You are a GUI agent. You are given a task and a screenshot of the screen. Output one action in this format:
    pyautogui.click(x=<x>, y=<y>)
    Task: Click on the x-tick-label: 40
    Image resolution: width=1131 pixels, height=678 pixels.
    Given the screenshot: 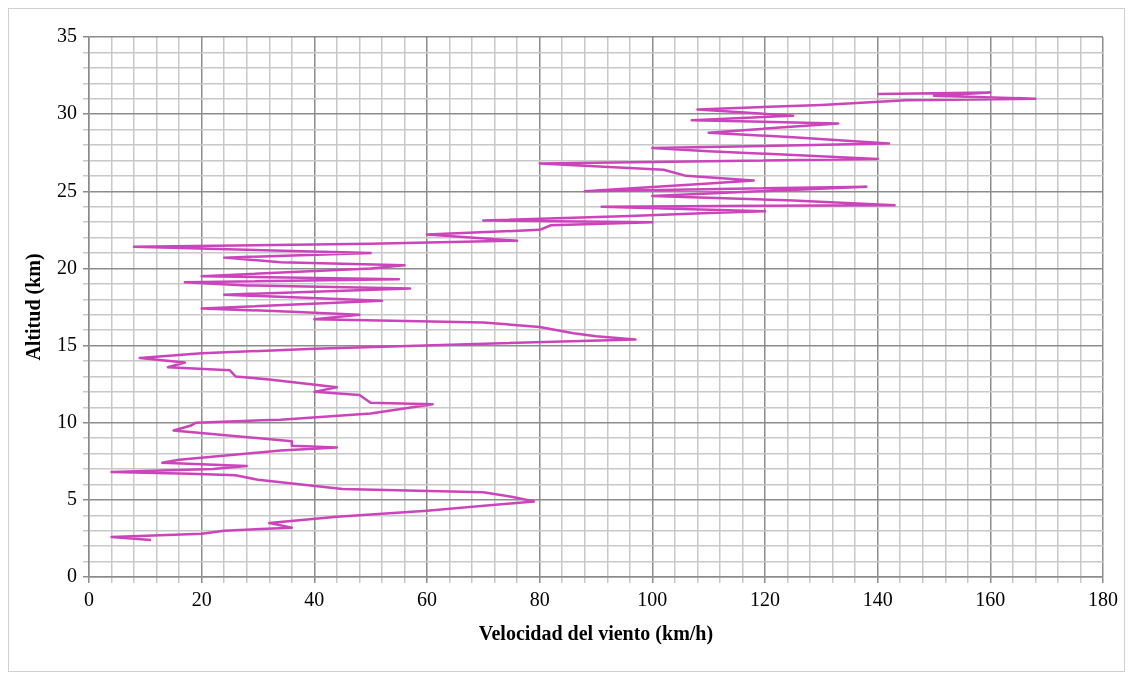 What is the action you would take?
    pyautogui.click(x=314, y=599)
    